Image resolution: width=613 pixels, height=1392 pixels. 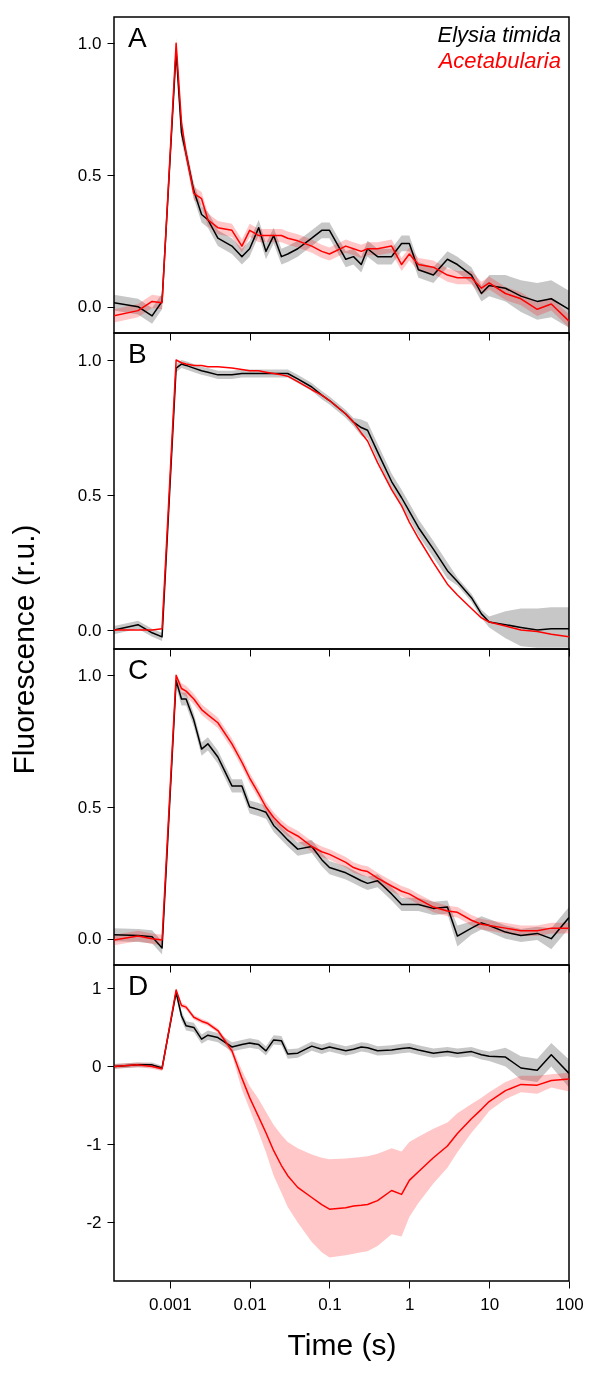 I want to click on x-tick-label: 100, so click(x=569, y=1304).